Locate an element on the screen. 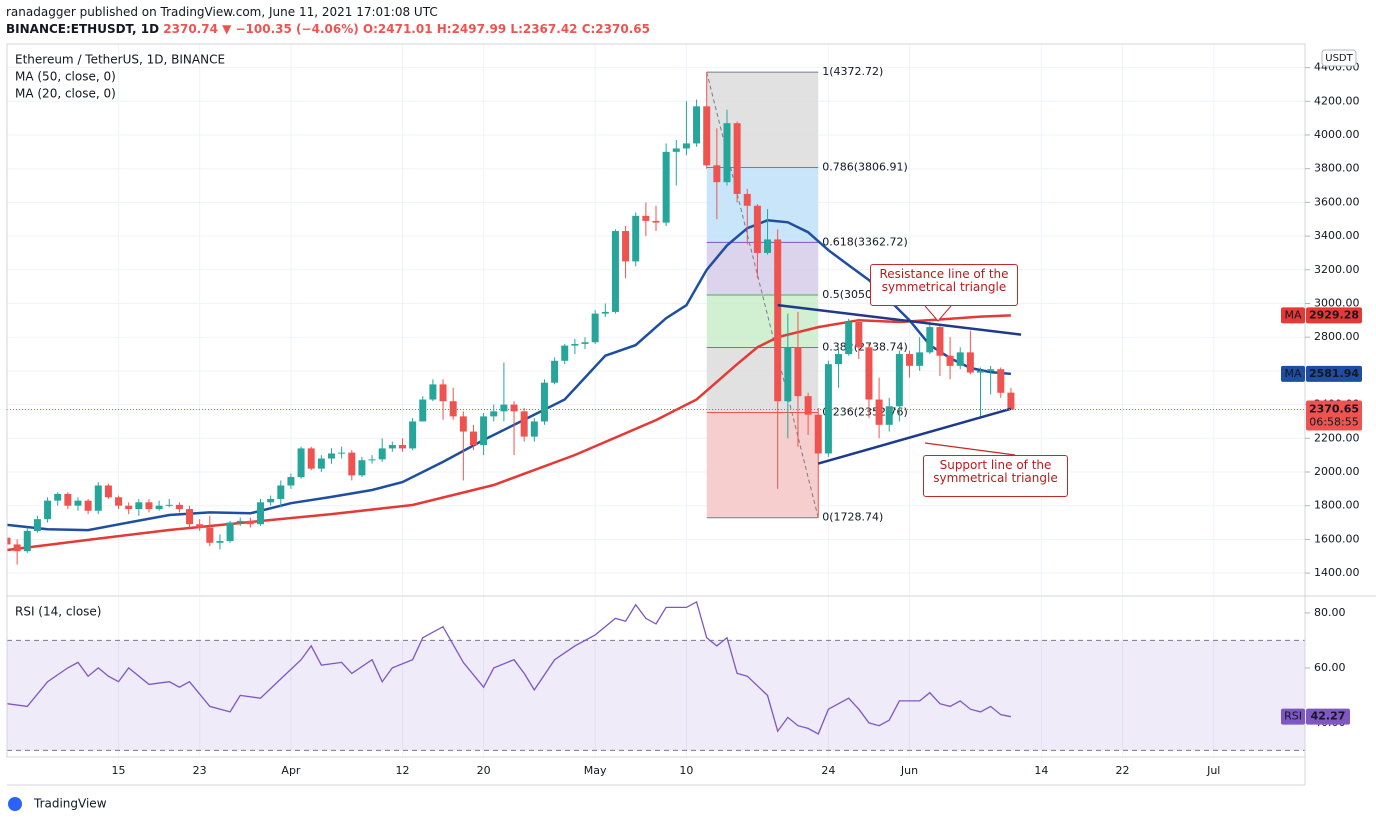  fib-label: 0(1728.74) is located at coordinates (852, 517).